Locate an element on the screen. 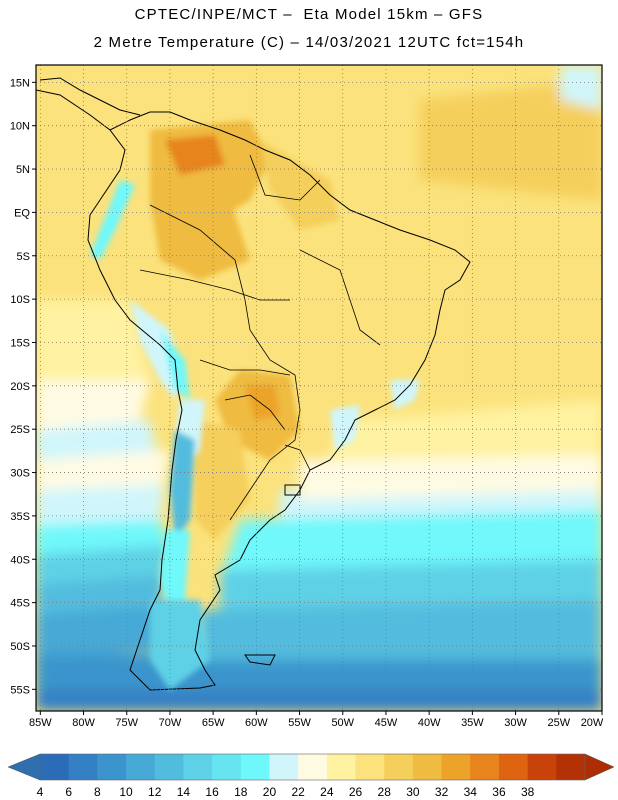  lon-tick-label: 20W is located at coordinates (592, 723).